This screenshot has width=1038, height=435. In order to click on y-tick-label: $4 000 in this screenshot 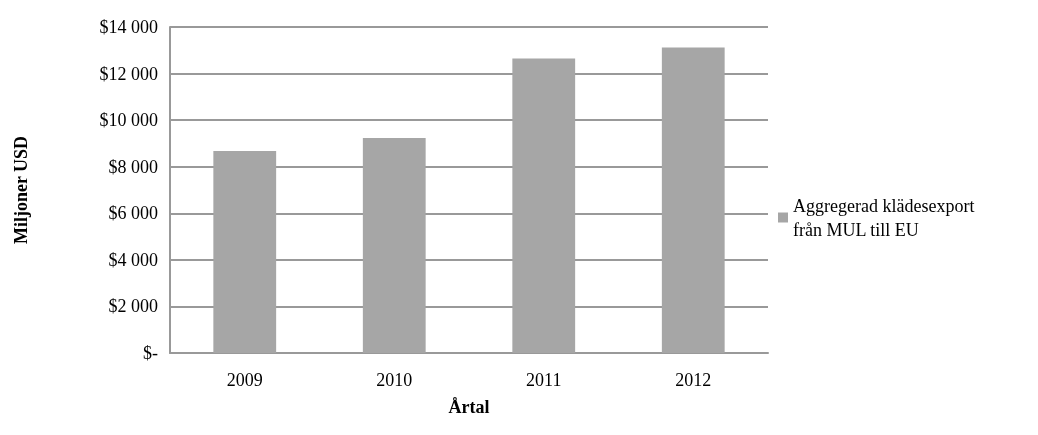, I will do `click(133, 259)`.